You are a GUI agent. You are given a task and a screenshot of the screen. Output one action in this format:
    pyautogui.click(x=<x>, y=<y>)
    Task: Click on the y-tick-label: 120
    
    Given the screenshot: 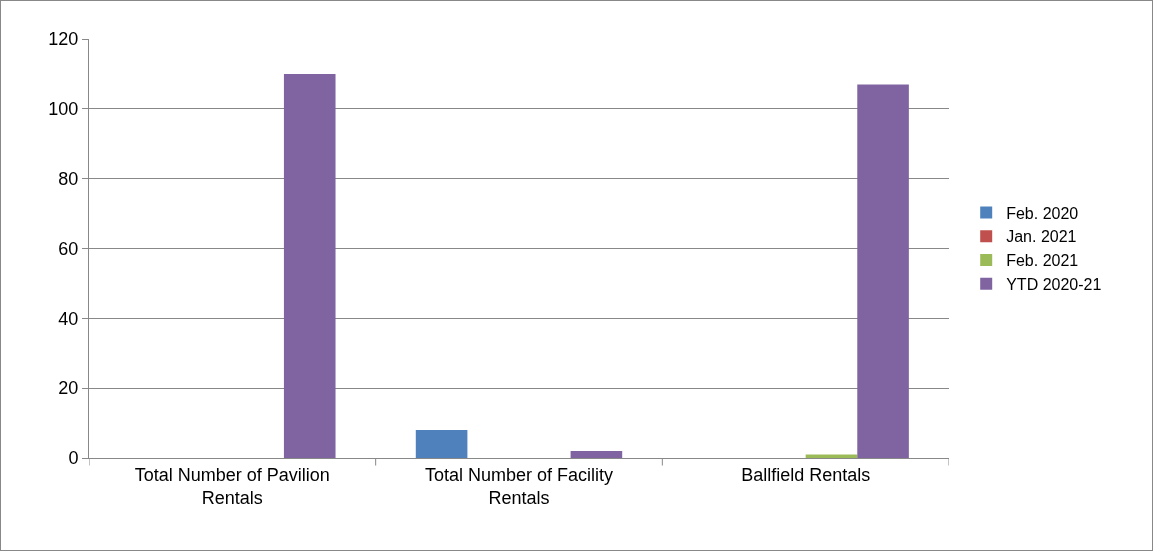 What is the action you would take?
    pyautogui.click(x=63, y=39)
    